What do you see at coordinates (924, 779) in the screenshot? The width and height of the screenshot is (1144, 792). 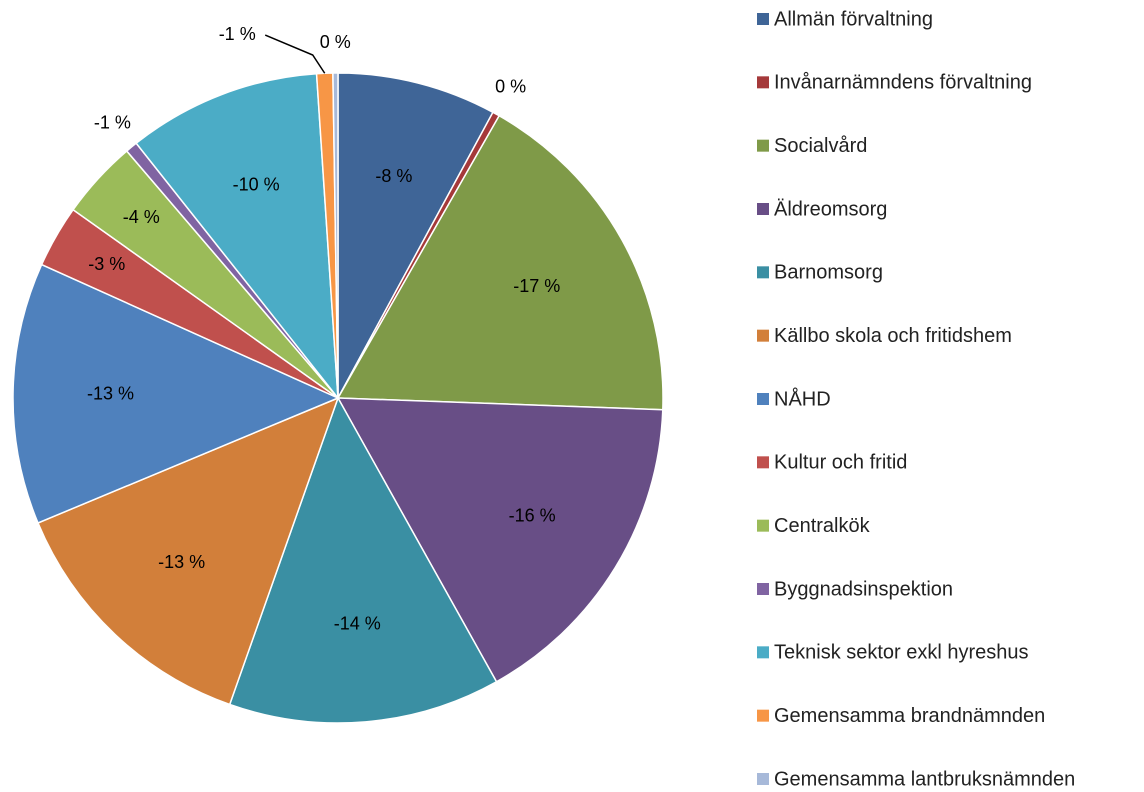 I see `legend-text: Gemensamma lantbruksnämnden` at bounding box center [924, 779].